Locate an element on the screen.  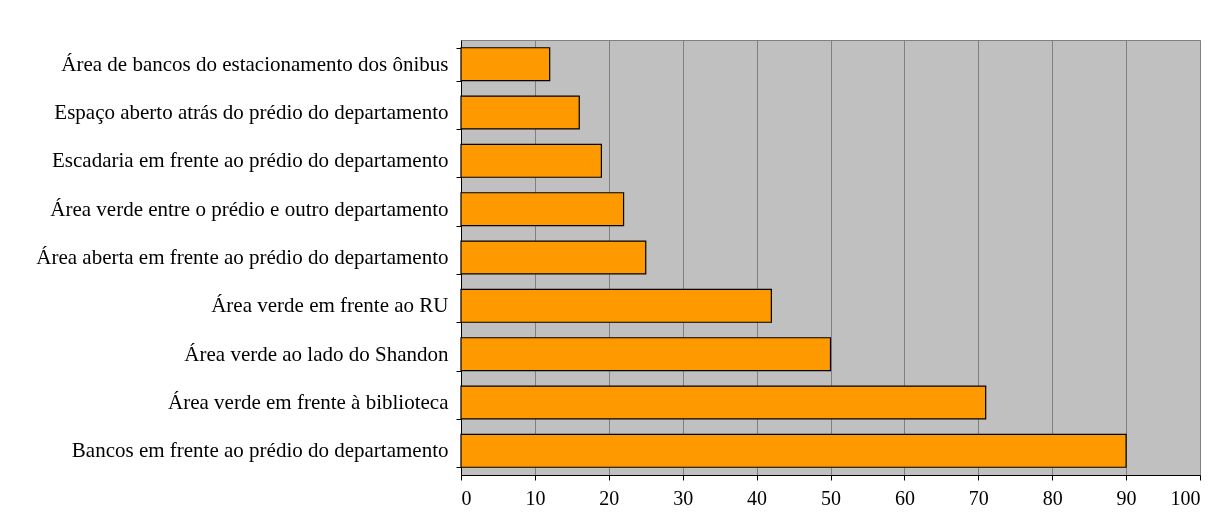
x-tick-label: 60 is located at coordinates (904, 497).